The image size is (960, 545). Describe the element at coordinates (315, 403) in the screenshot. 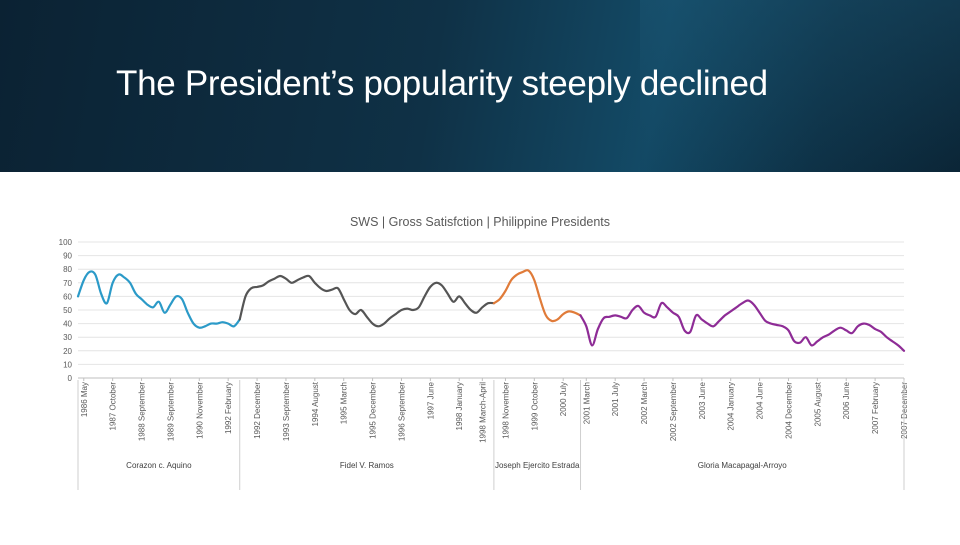

I see `x-tick-label: 1994 August` at that location.